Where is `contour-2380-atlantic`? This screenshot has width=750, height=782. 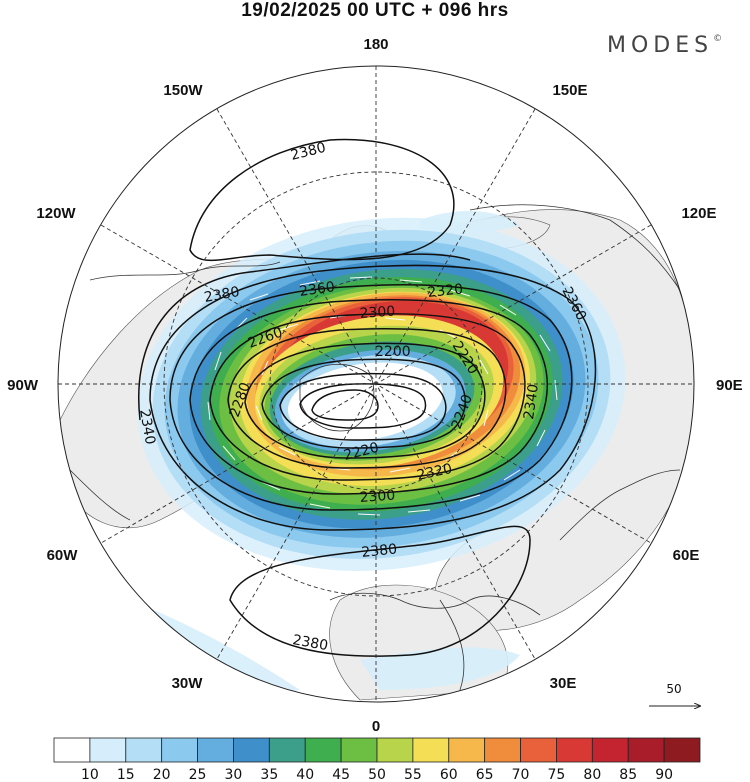
contour-2380-atlantic is located at coordinates (380, 591).